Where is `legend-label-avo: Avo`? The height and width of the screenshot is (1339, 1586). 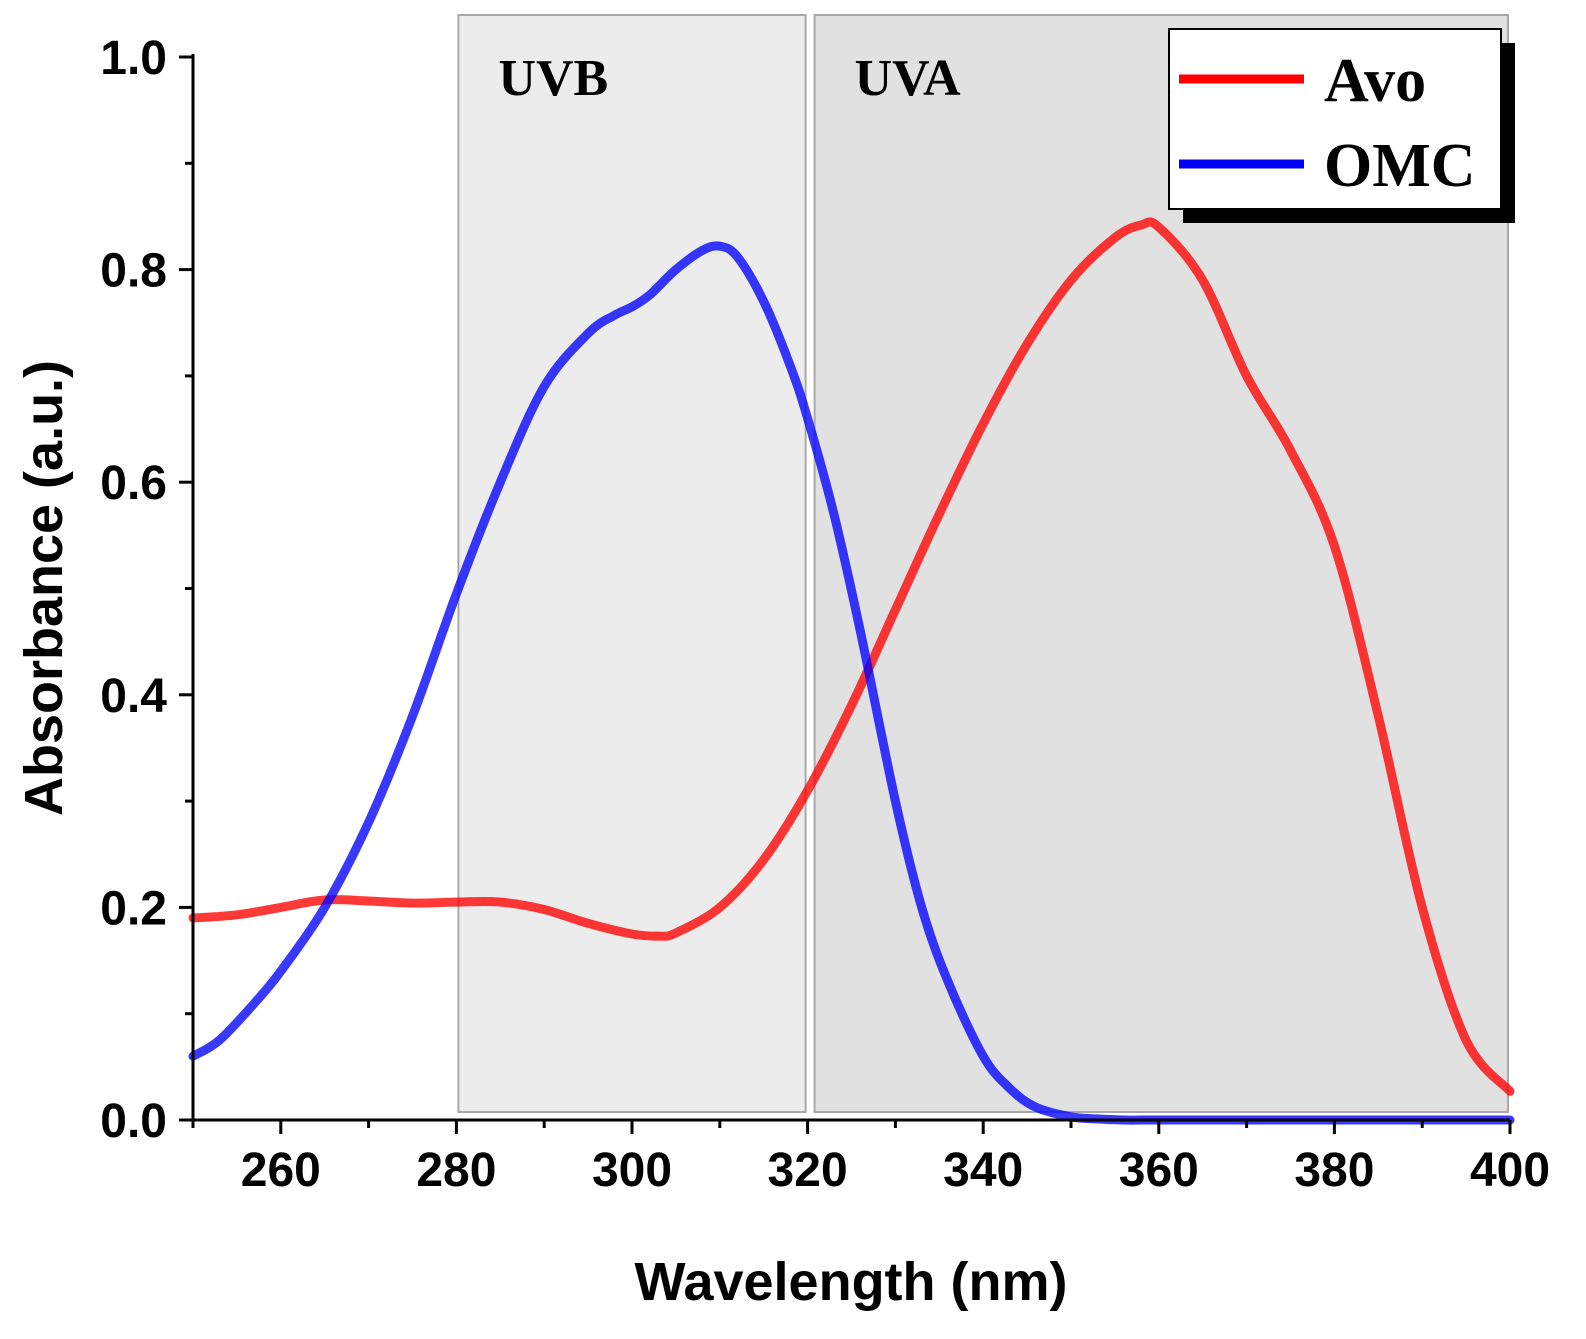 legend-label-avo: Avo is located at coordinates (1375, 81).